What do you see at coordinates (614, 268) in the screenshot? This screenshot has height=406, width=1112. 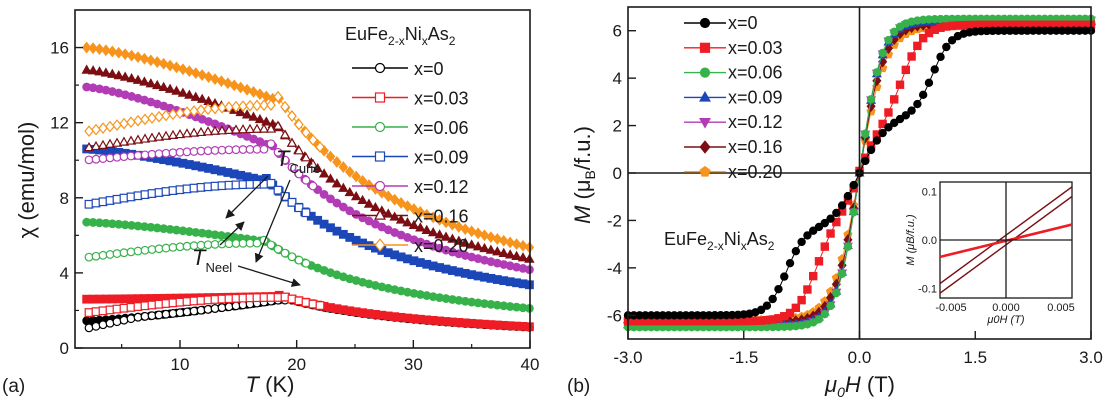 I see `b-ytick-label: -4` at bounding box center [614, 268].